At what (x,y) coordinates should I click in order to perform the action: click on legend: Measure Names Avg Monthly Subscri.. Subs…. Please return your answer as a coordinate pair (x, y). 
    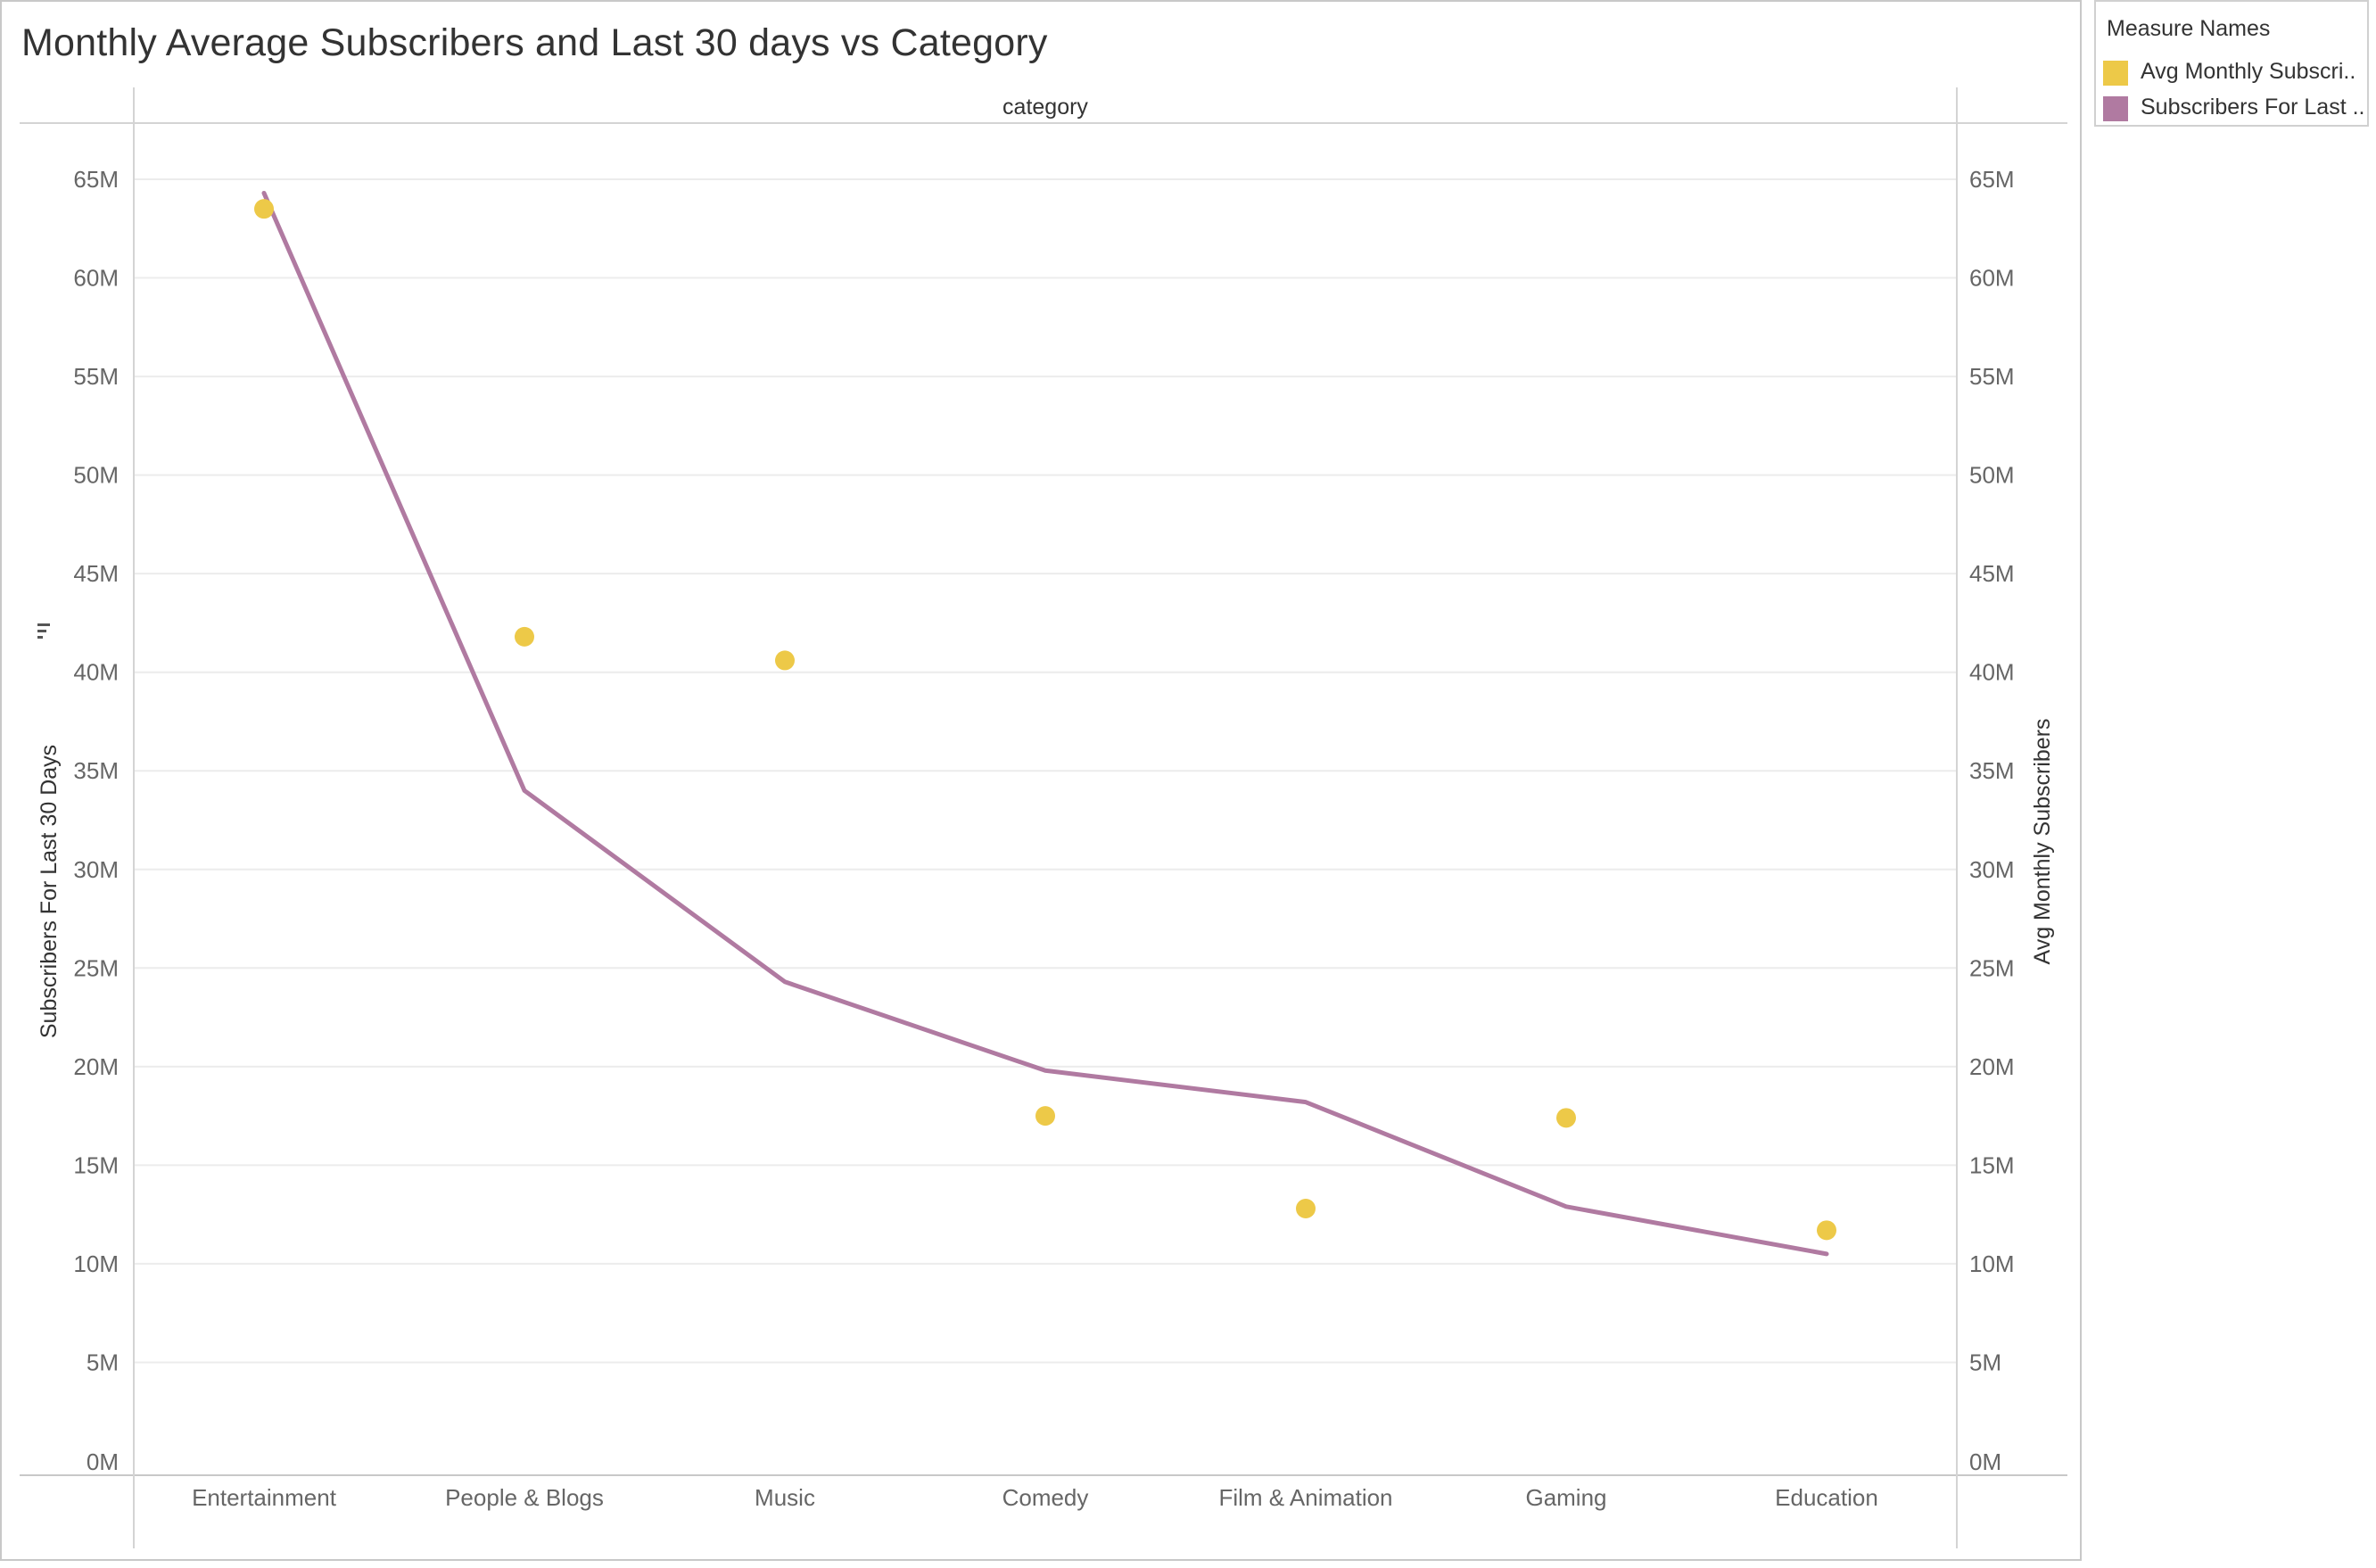
    Looking at the image, I should click on (2231, 64).